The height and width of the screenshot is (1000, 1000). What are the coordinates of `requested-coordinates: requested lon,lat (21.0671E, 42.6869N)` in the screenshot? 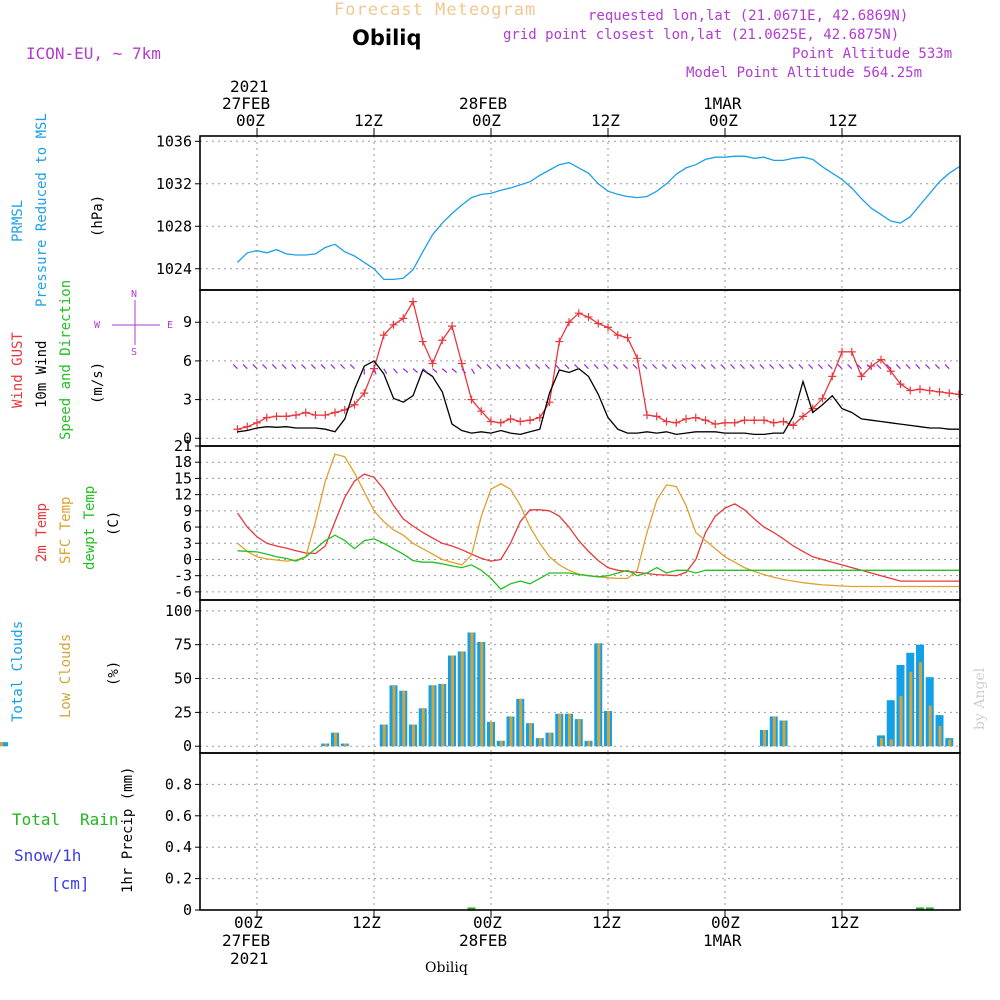 It's located at (748, 16).